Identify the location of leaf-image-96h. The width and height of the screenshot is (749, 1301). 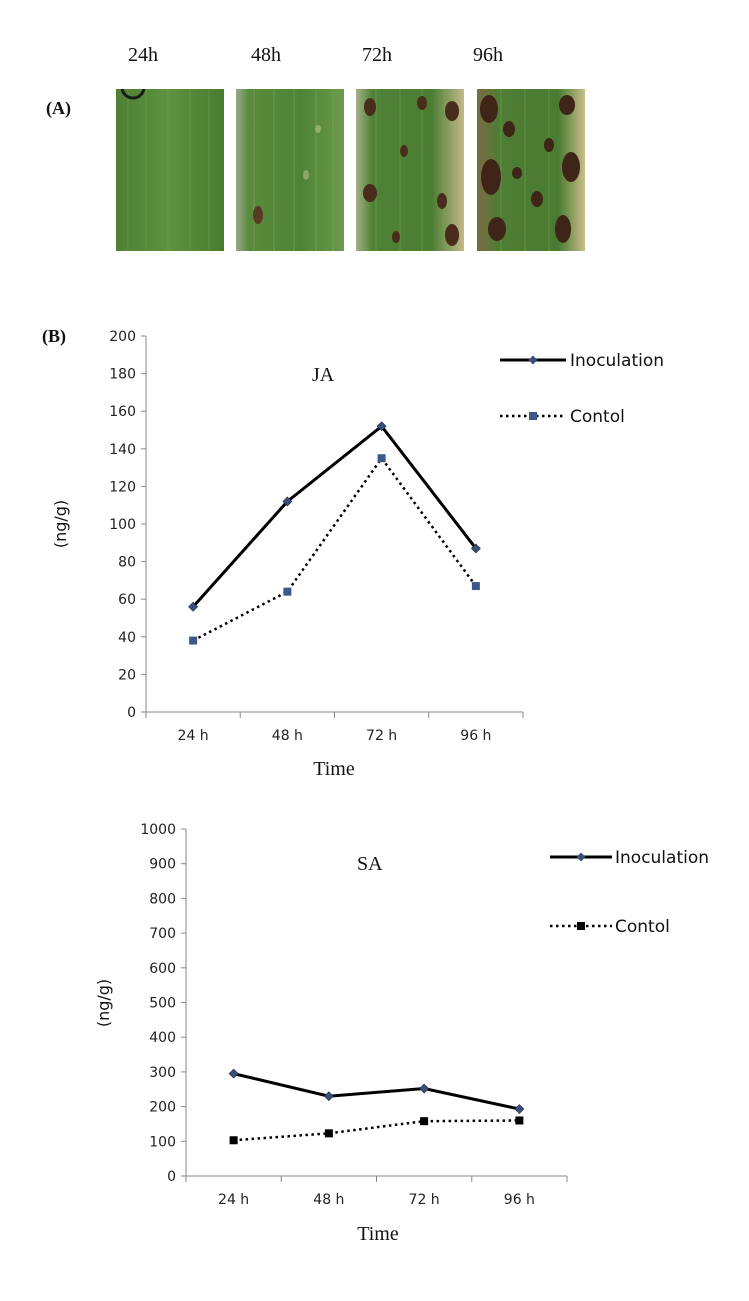
(531, 170).